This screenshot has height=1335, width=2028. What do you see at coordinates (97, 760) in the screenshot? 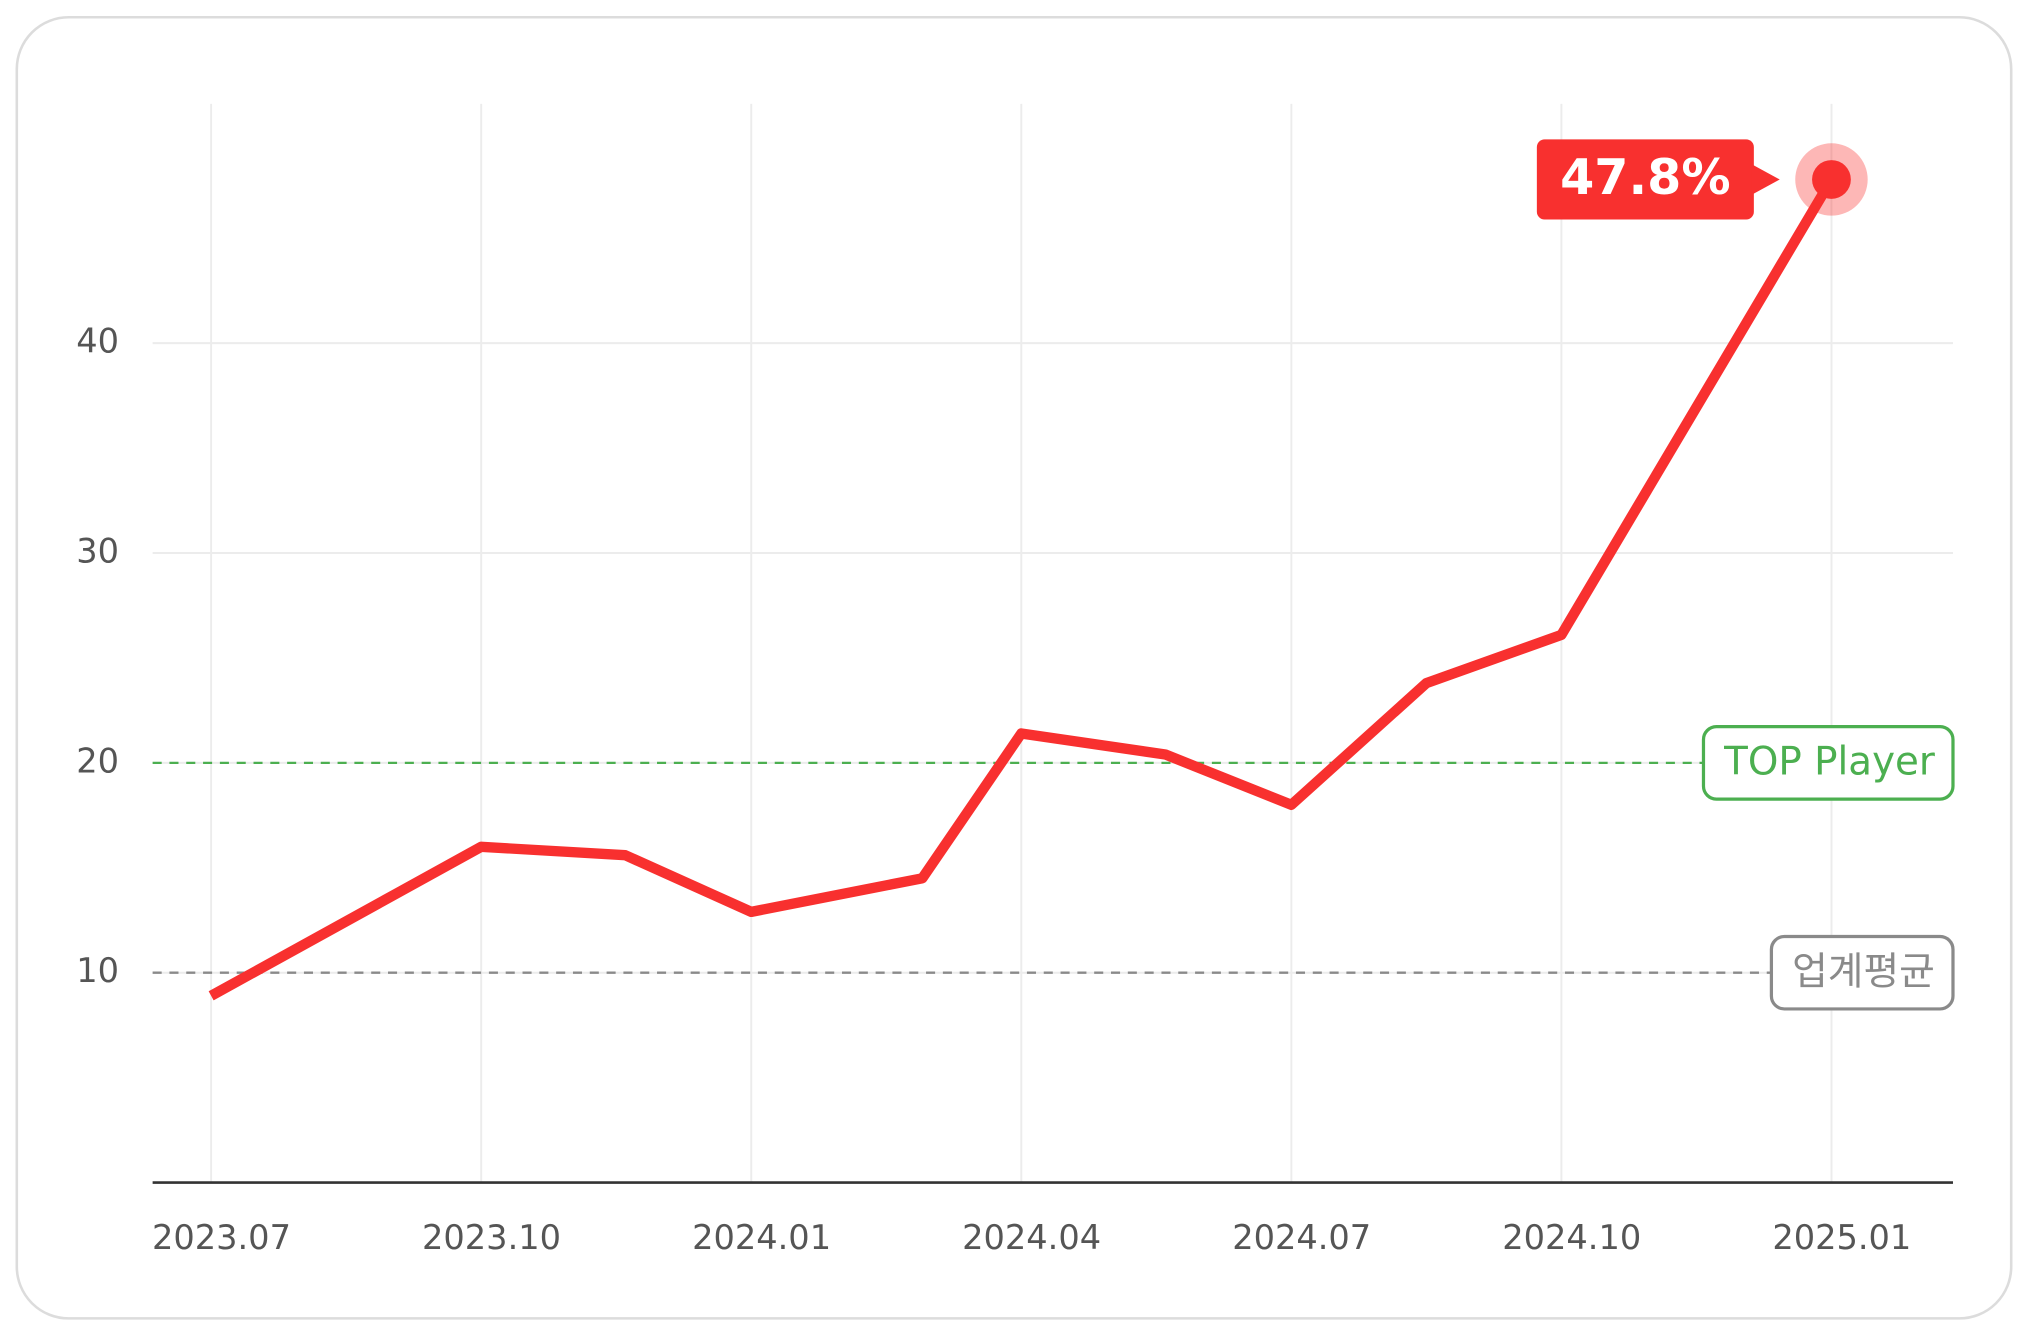
I see `y-tick-label: 20` at bounding box center [97, 760].